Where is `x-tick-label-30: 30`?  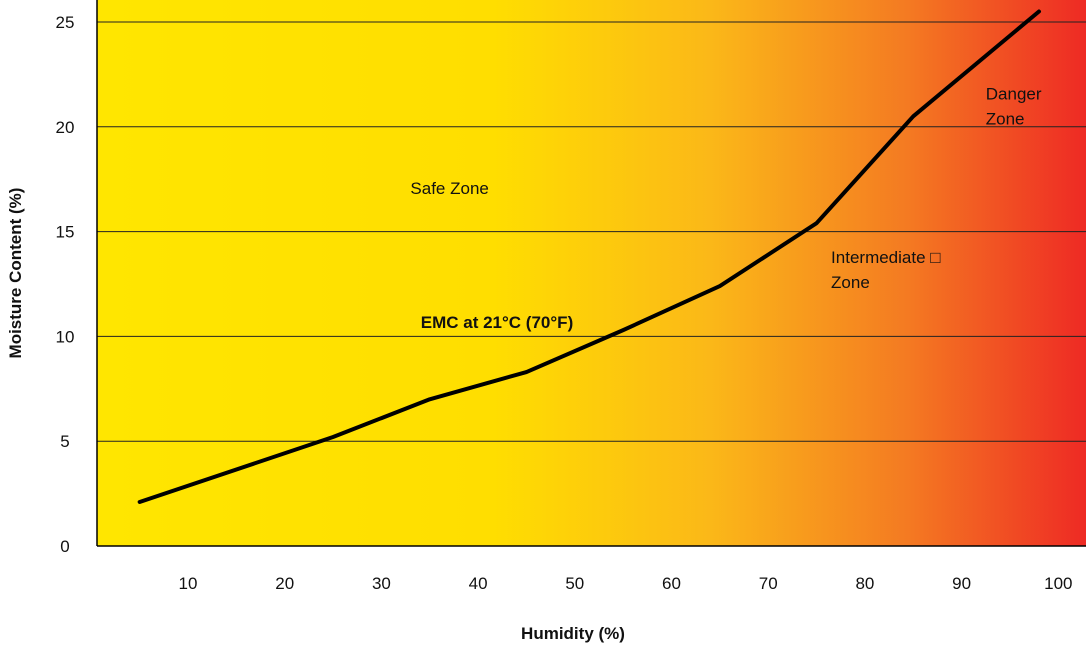 x-tick-label-30: 30 is located at coordinates (381, 583).